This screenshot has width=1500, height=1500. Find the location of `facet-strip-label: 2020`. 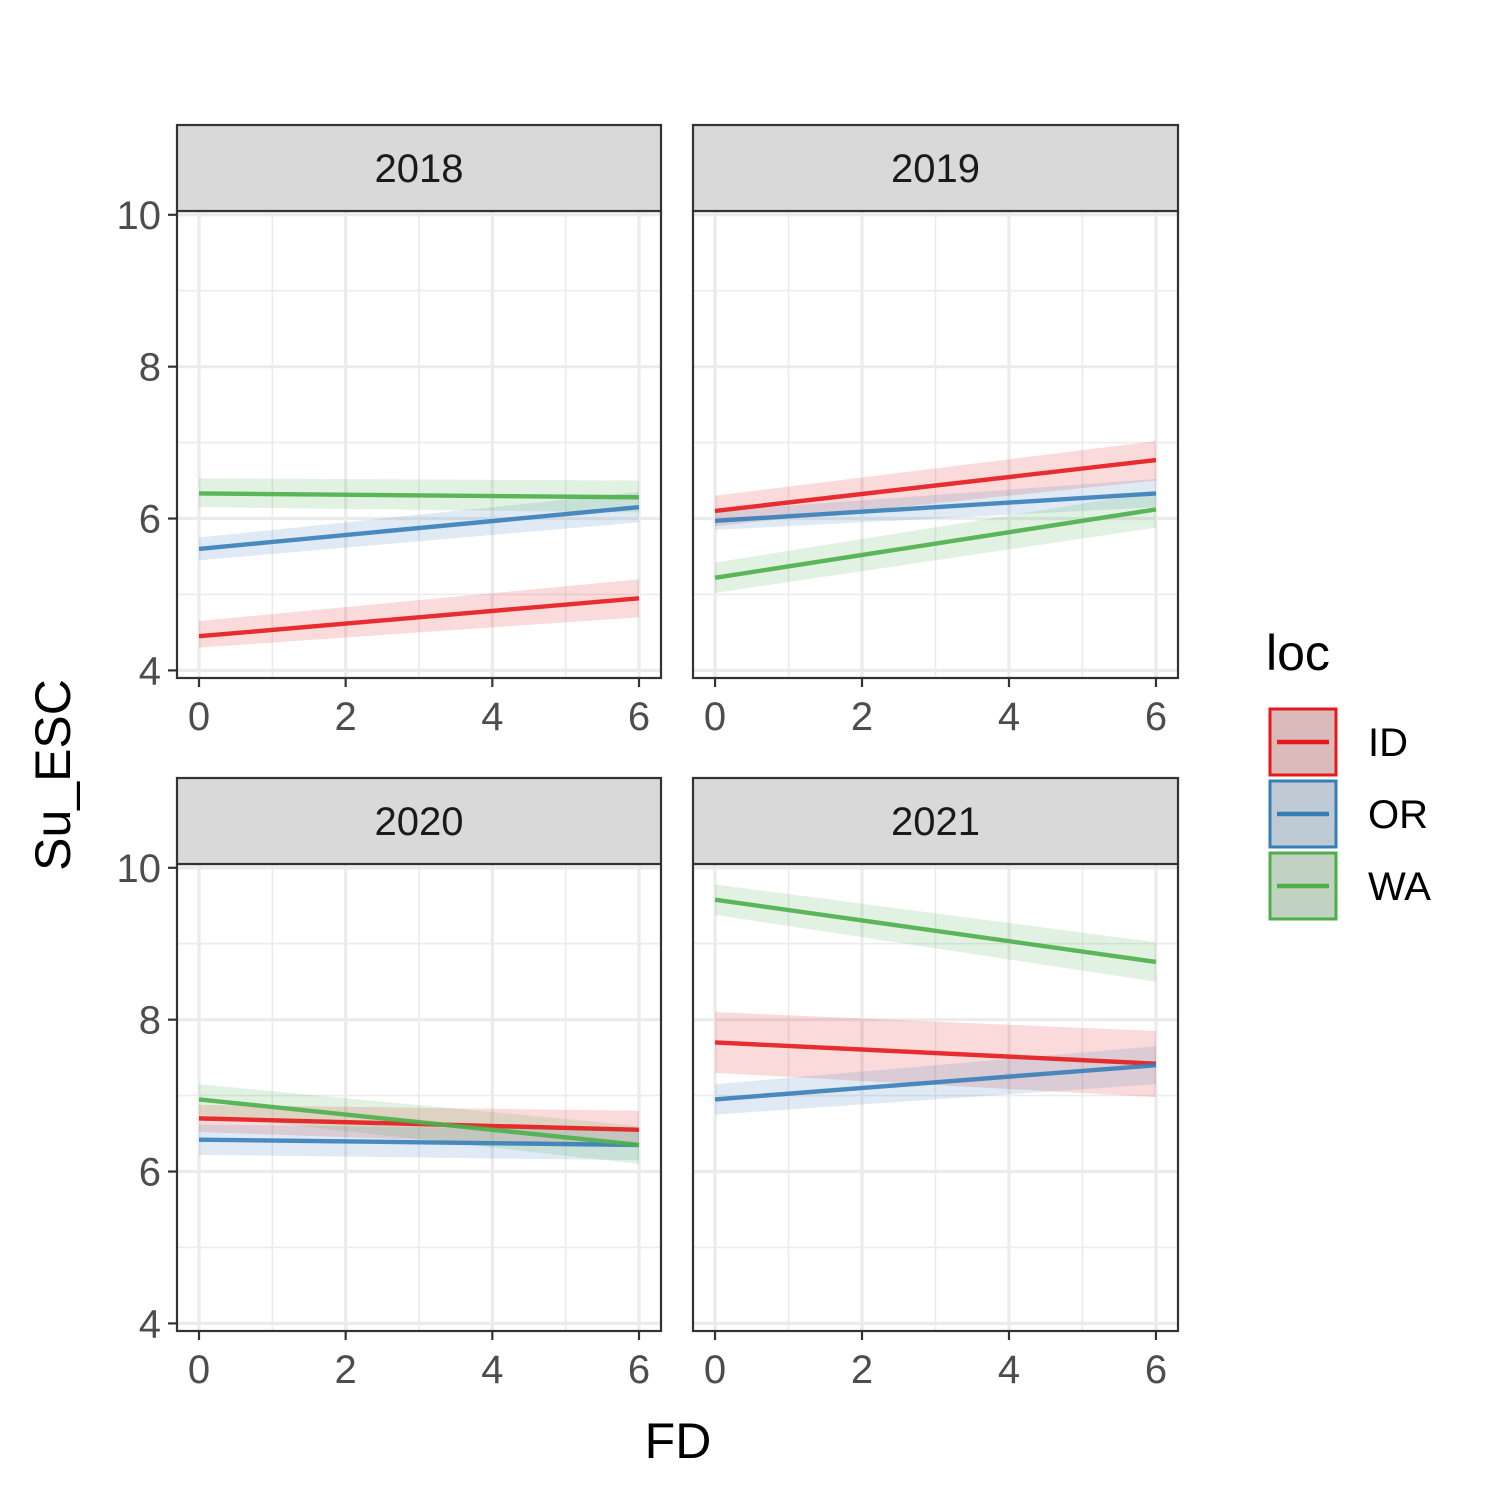

facet-strip-label: 2020 is located at coordinates (419, 822).